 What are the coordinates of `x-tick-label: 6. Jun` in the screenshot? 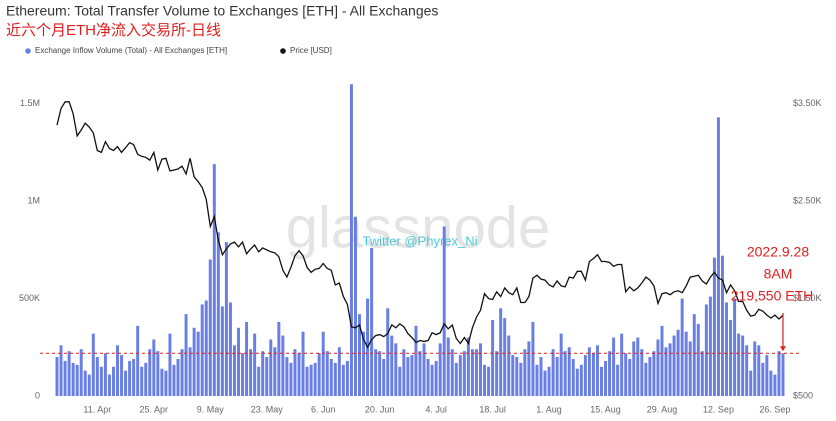 It's located at (323, 409).